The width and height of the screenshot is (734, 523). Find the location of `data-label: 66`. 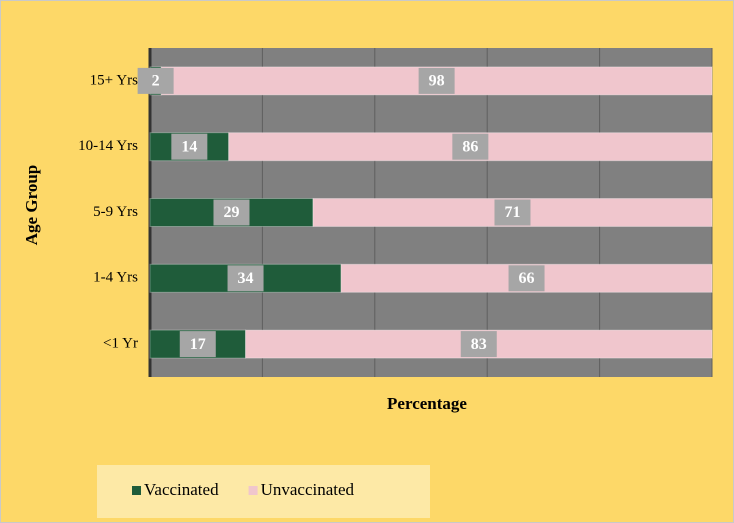

data-label: 66 is located at coordinates (527, 278).